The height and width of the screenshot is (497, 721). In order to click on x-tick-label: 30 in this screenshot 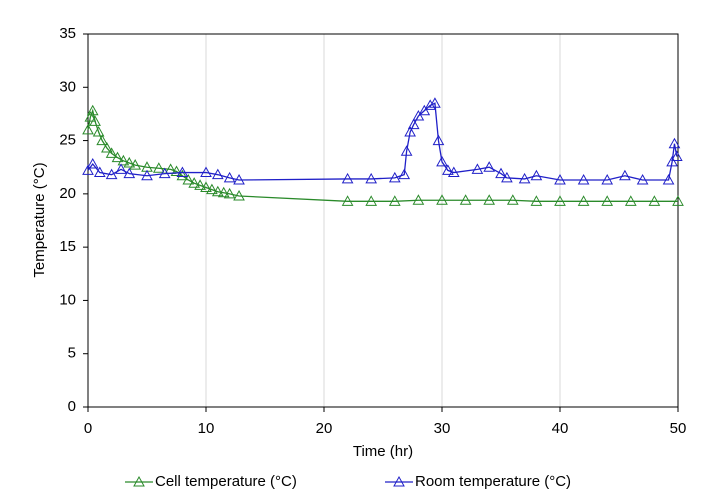, I will do `click(442, 428)`.